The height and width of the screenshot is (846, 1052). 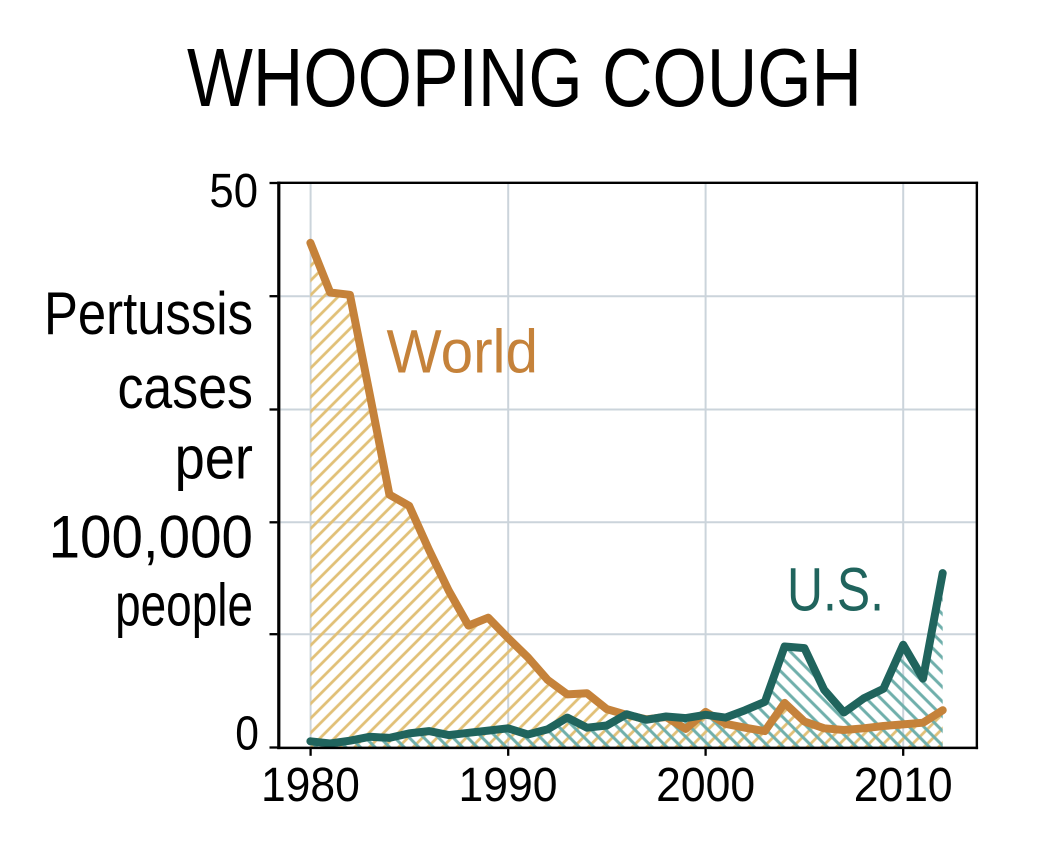 What do you see at coordinates (151, 537) in the screenshot?
I see `svg-text: 100,000` at bounding box center [151, 537].